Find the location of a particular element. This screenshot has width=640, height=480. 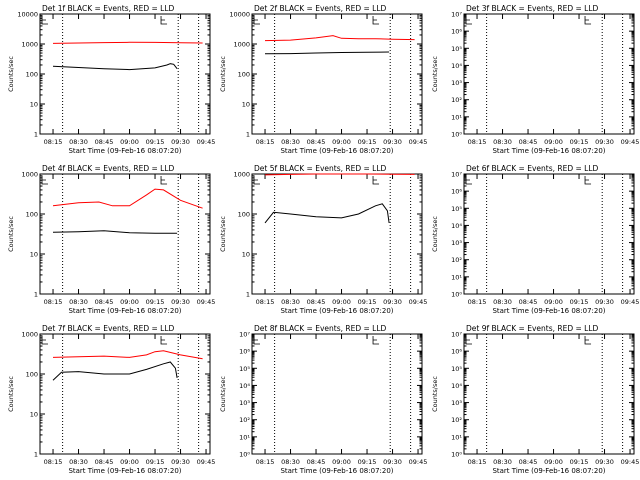

panel-title: Det 3f BLACK = Events, RED = LLD is located at coordinates (532, 8).